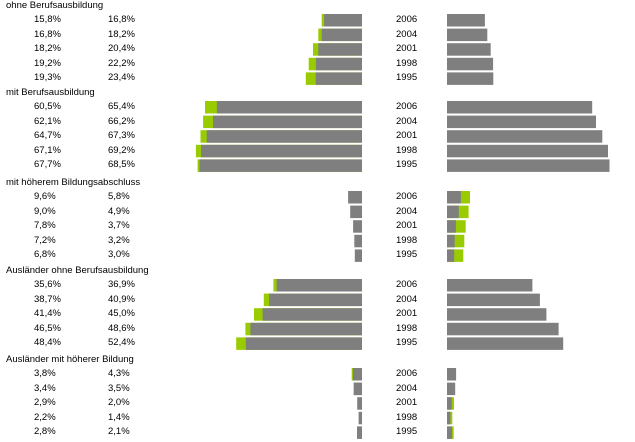  What do you see at coordinates (121, 63) in the screenshot?
I see `value-label-2: 22,2%` at bounding box center [121, 63].